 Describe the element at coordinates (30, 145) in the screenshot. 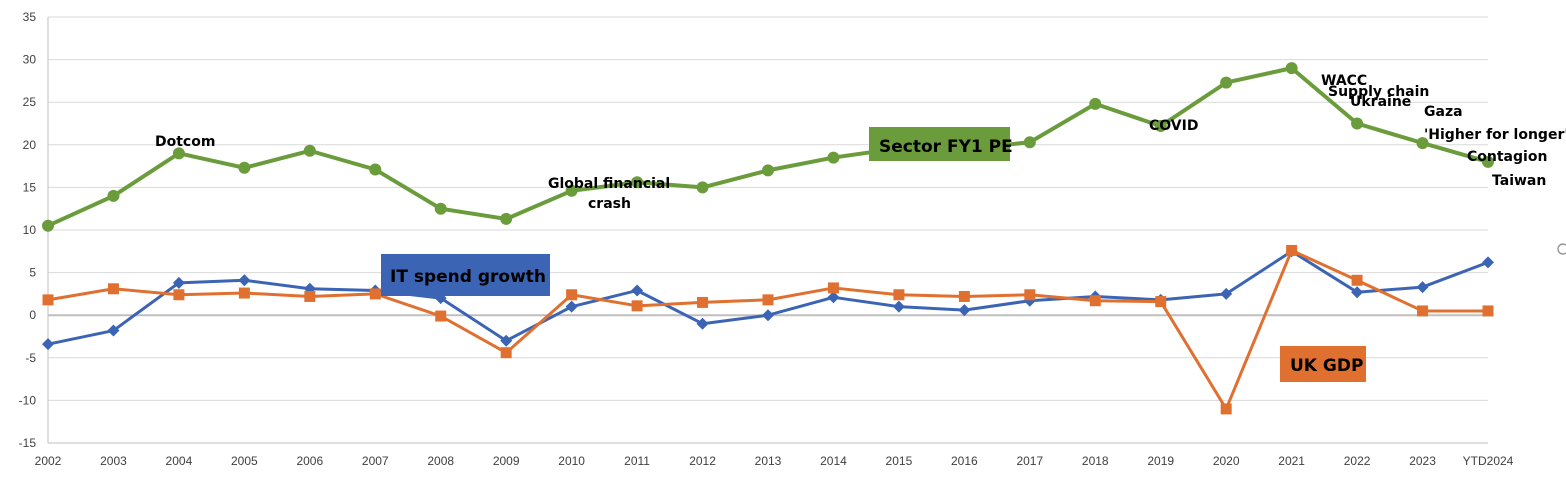

I see `y-tick-label: 20` at that location.